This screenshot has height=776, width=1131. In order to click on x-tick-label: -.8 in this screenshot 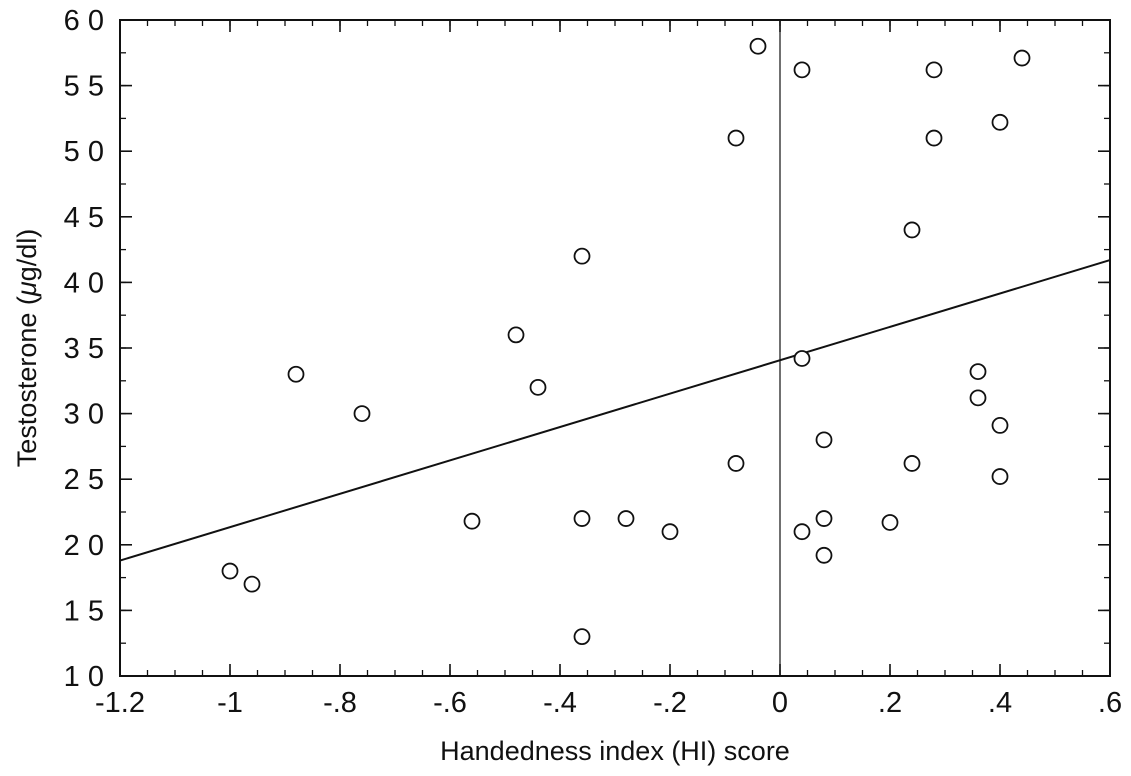, I will do `click(340, 703)`.